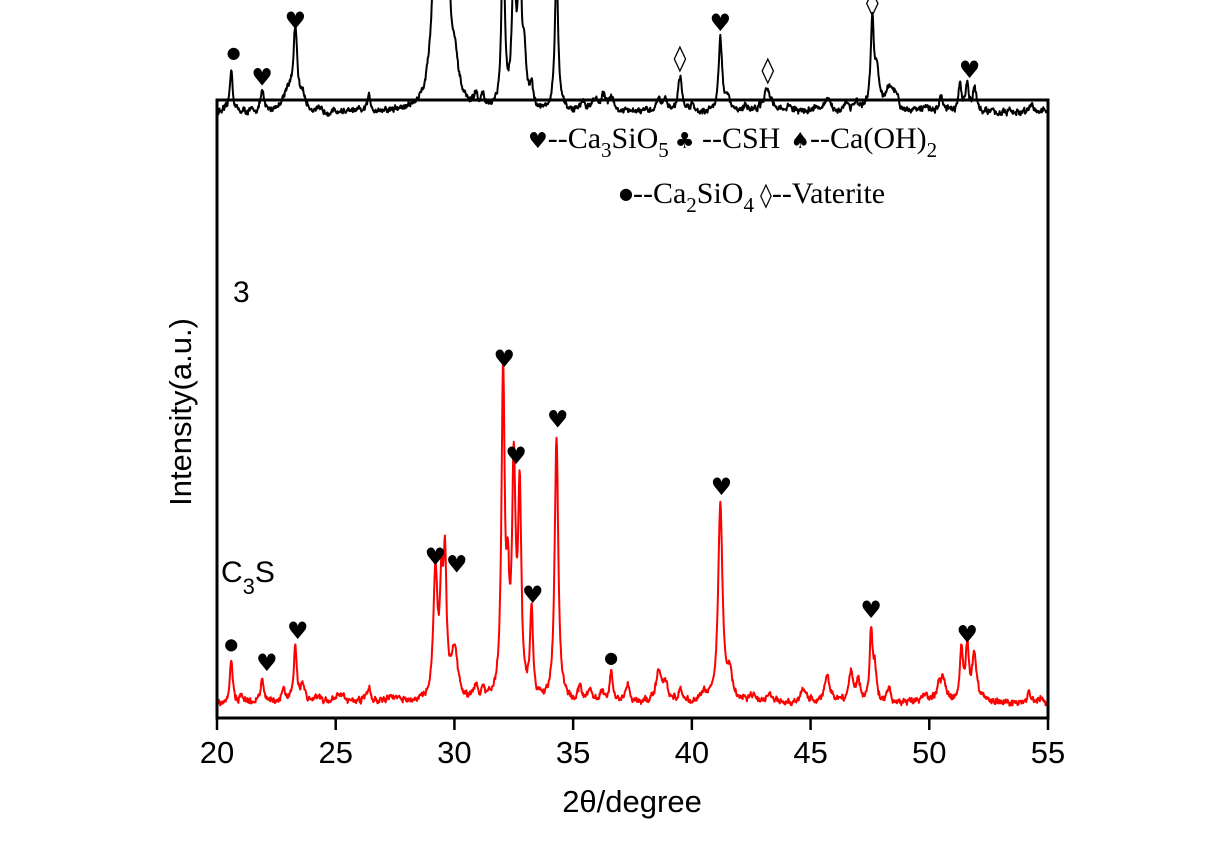 The height and width of the screenshot is (862, 1219). Describe the element at coordinates (692, 752) in the screenshot. I see `x-tick-label-40: 40` at that location.